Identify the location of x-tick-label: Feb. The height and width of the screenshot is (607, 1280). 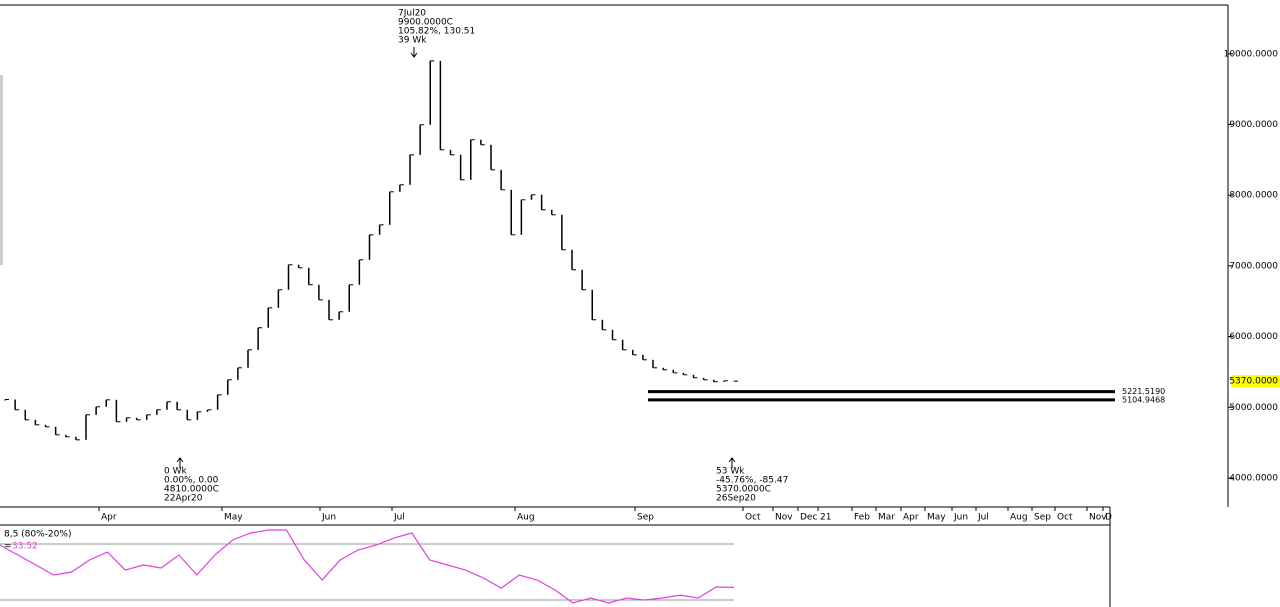
(862, 518).